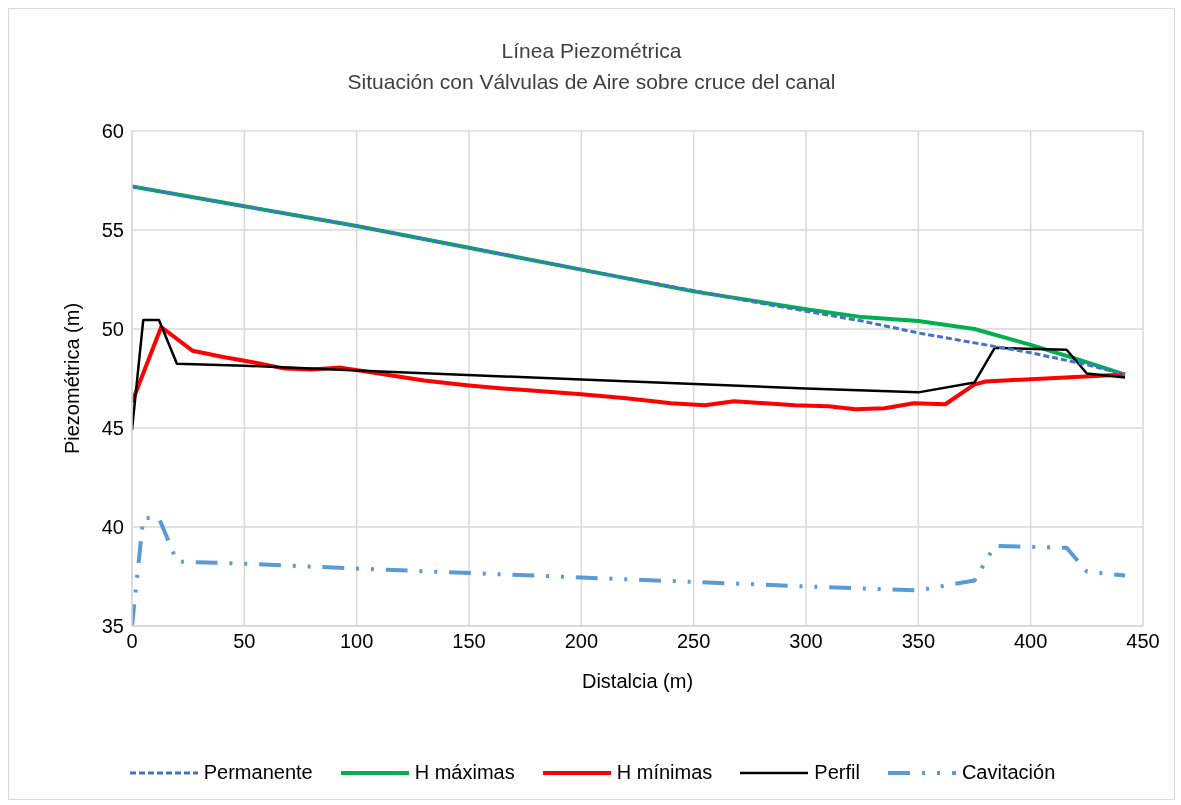  What do you see at coordinates (469, 641) in the screenshot?
I see `x-tick-label: 150` at bounding box center [469, 641].